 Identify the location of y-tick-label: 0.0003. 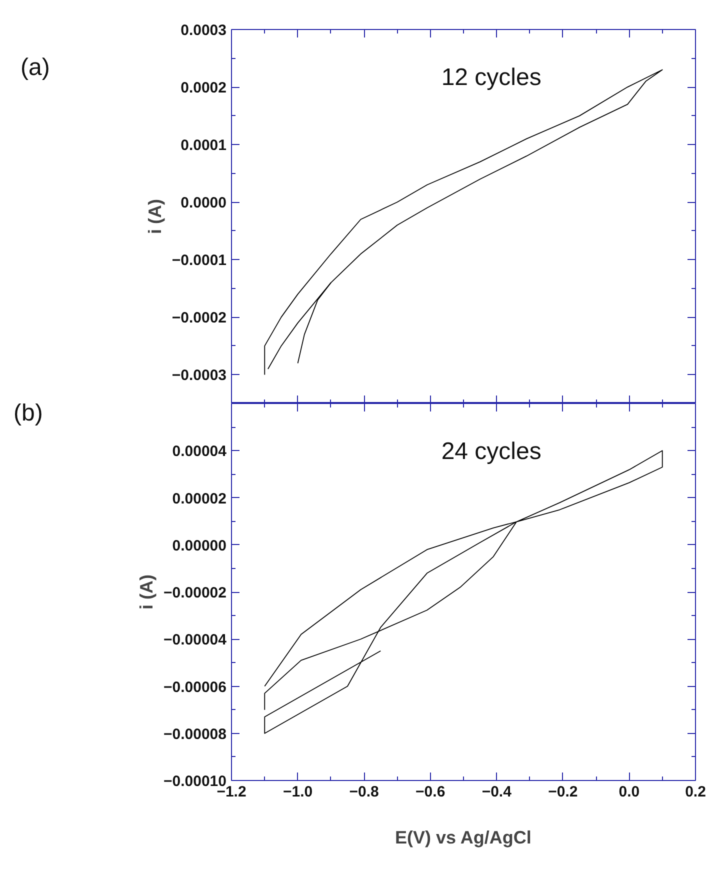
(203, 30).